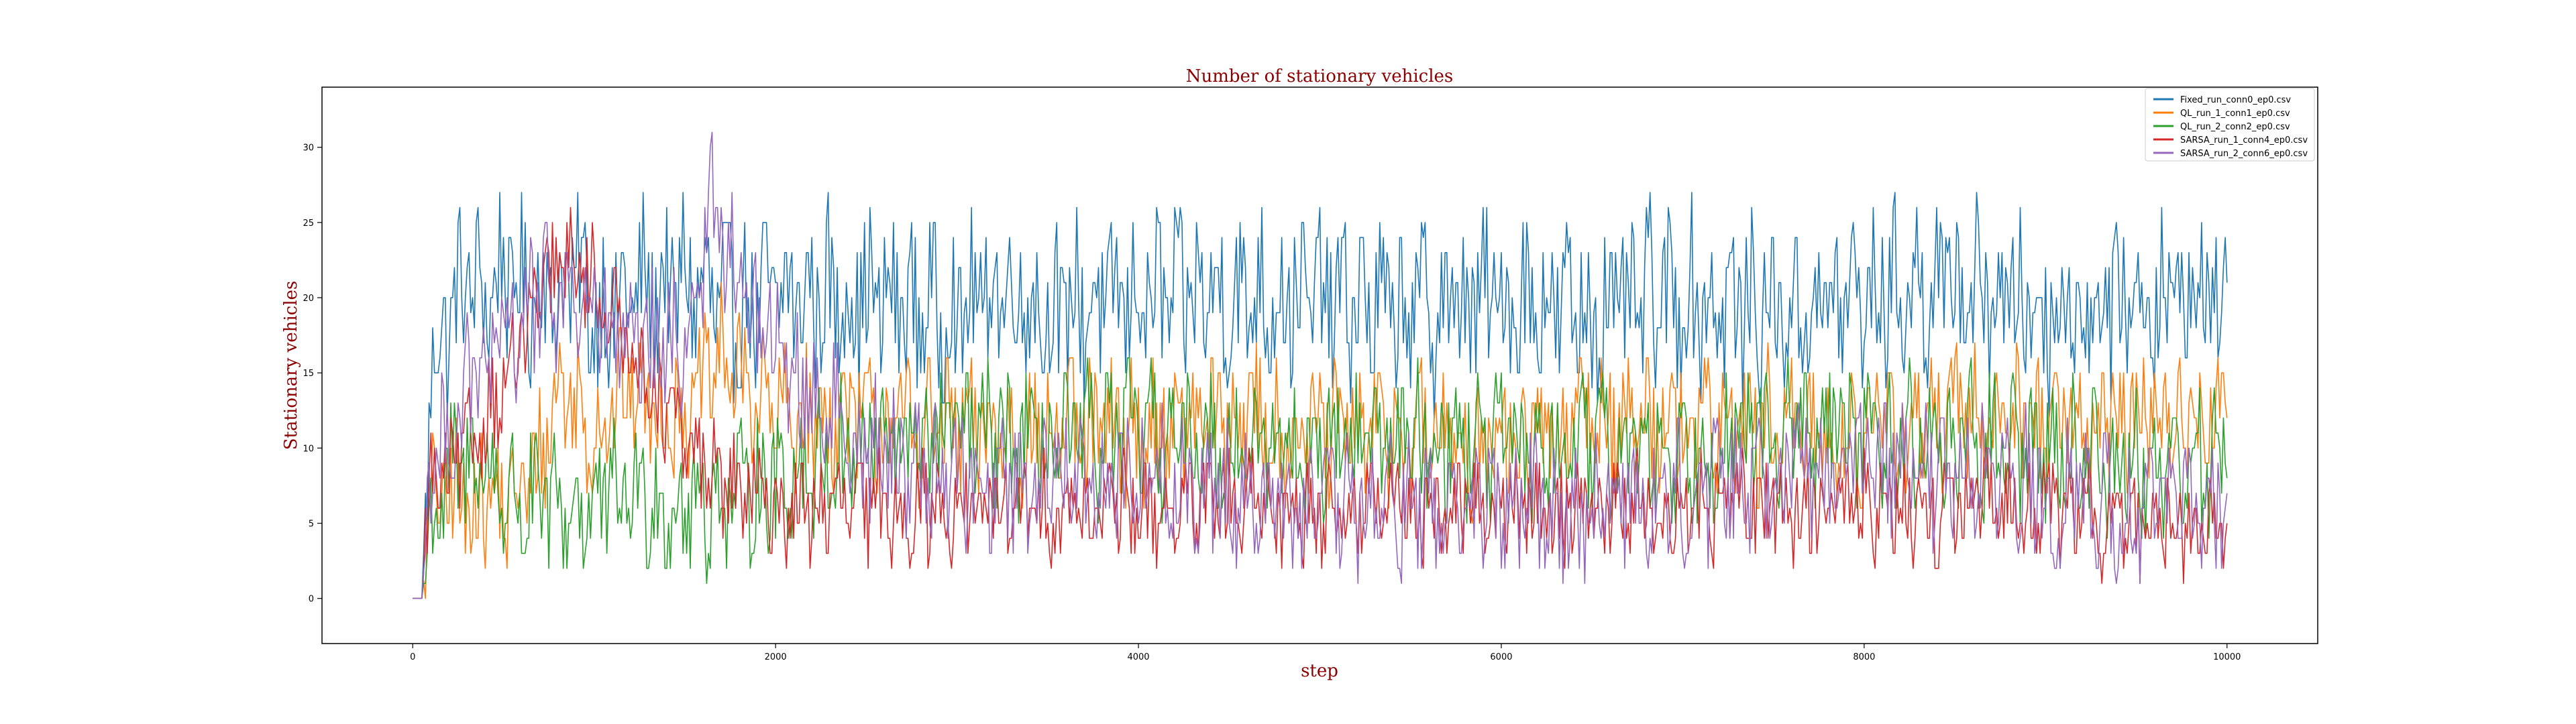  What do you see at coordinates (308, 374) in the screenshot?
I see `y-tick-label: 15` at bounding box center [308, 374].